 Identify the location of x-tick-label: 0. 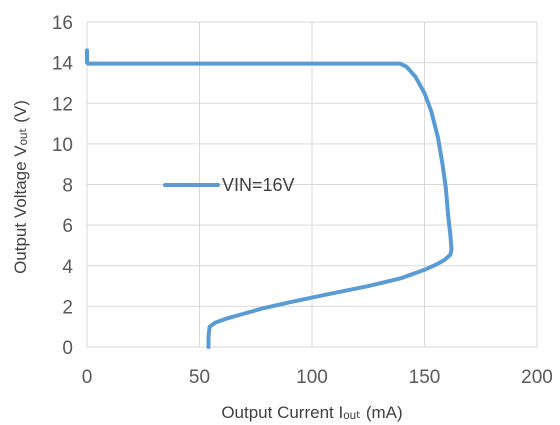
(87, 377).